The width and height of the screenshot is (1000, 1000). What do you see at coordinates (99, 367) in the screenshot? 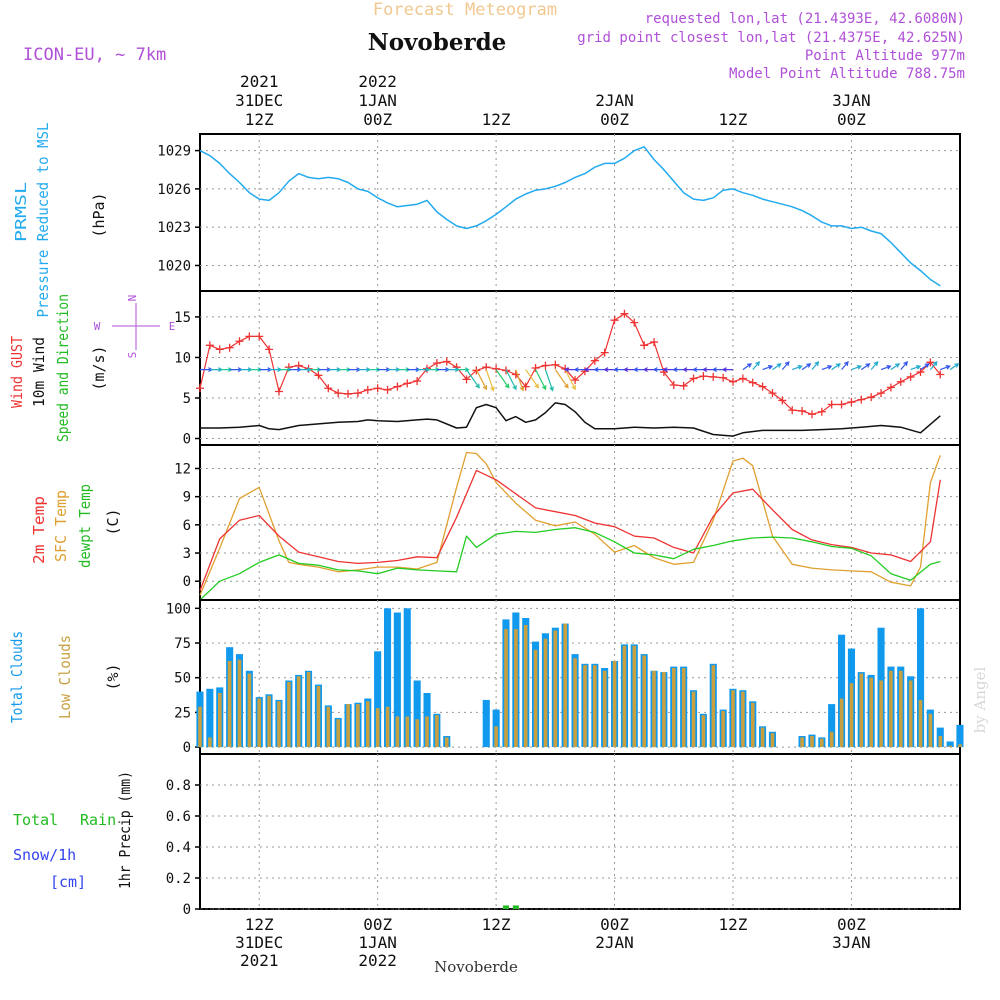
I see `wind-unit-label: (m/s)` at bounding box center [99, 367].